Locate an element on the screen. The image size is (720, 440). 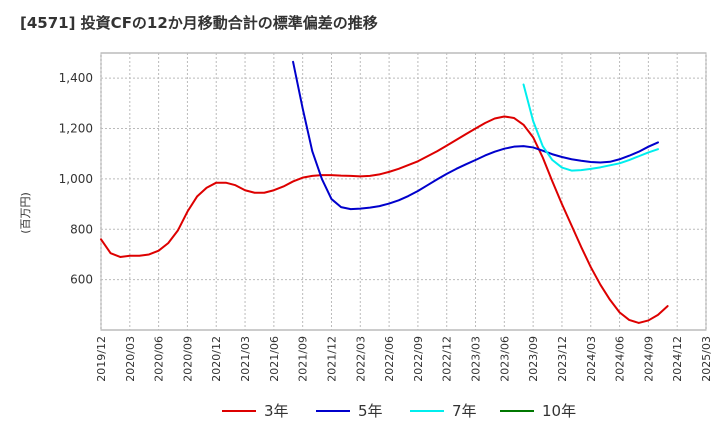
x-tick-label: 2021/12 is located at coordinates (331, 359).